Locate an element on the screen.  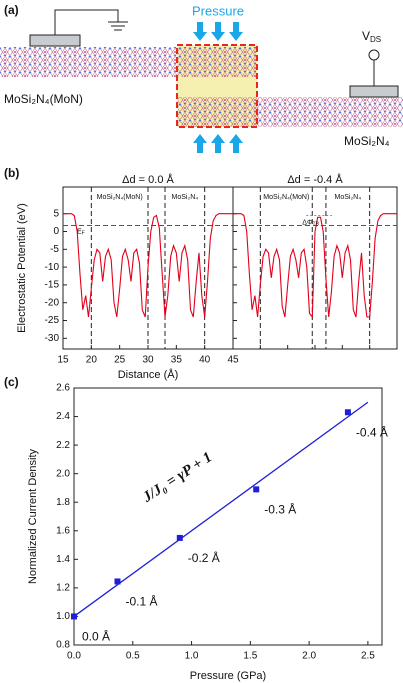
left-material: MoSi₂N₄(MoN) is located at coordinates (43, 99).